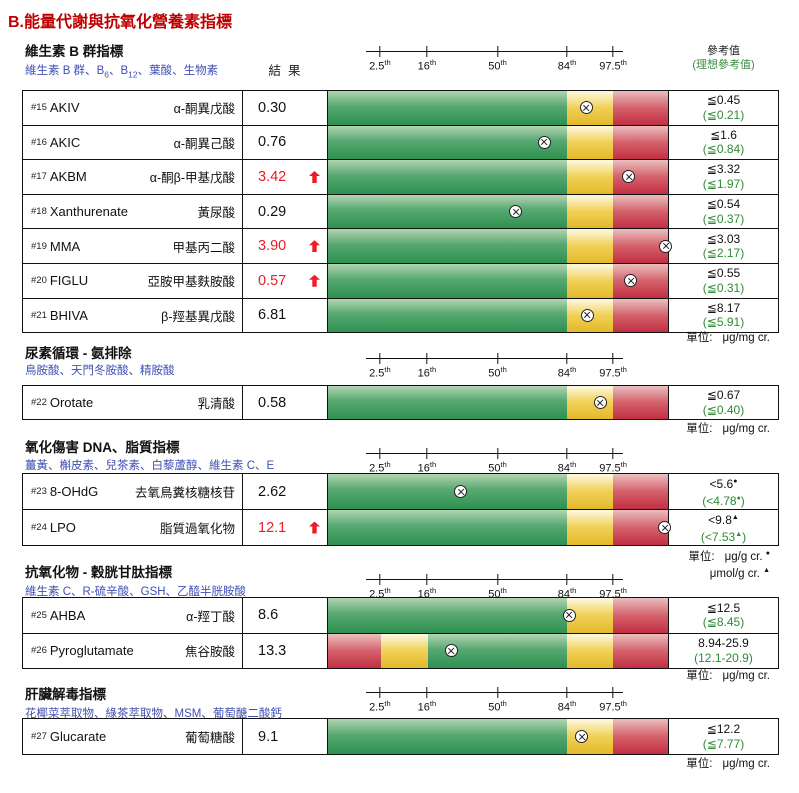 This screenshot has width=799, height=793. I want to click on section-subtitle: 維生素 C、R-硫辛酸、GSH、乙醯半胱胺酸, so click(136, 592).